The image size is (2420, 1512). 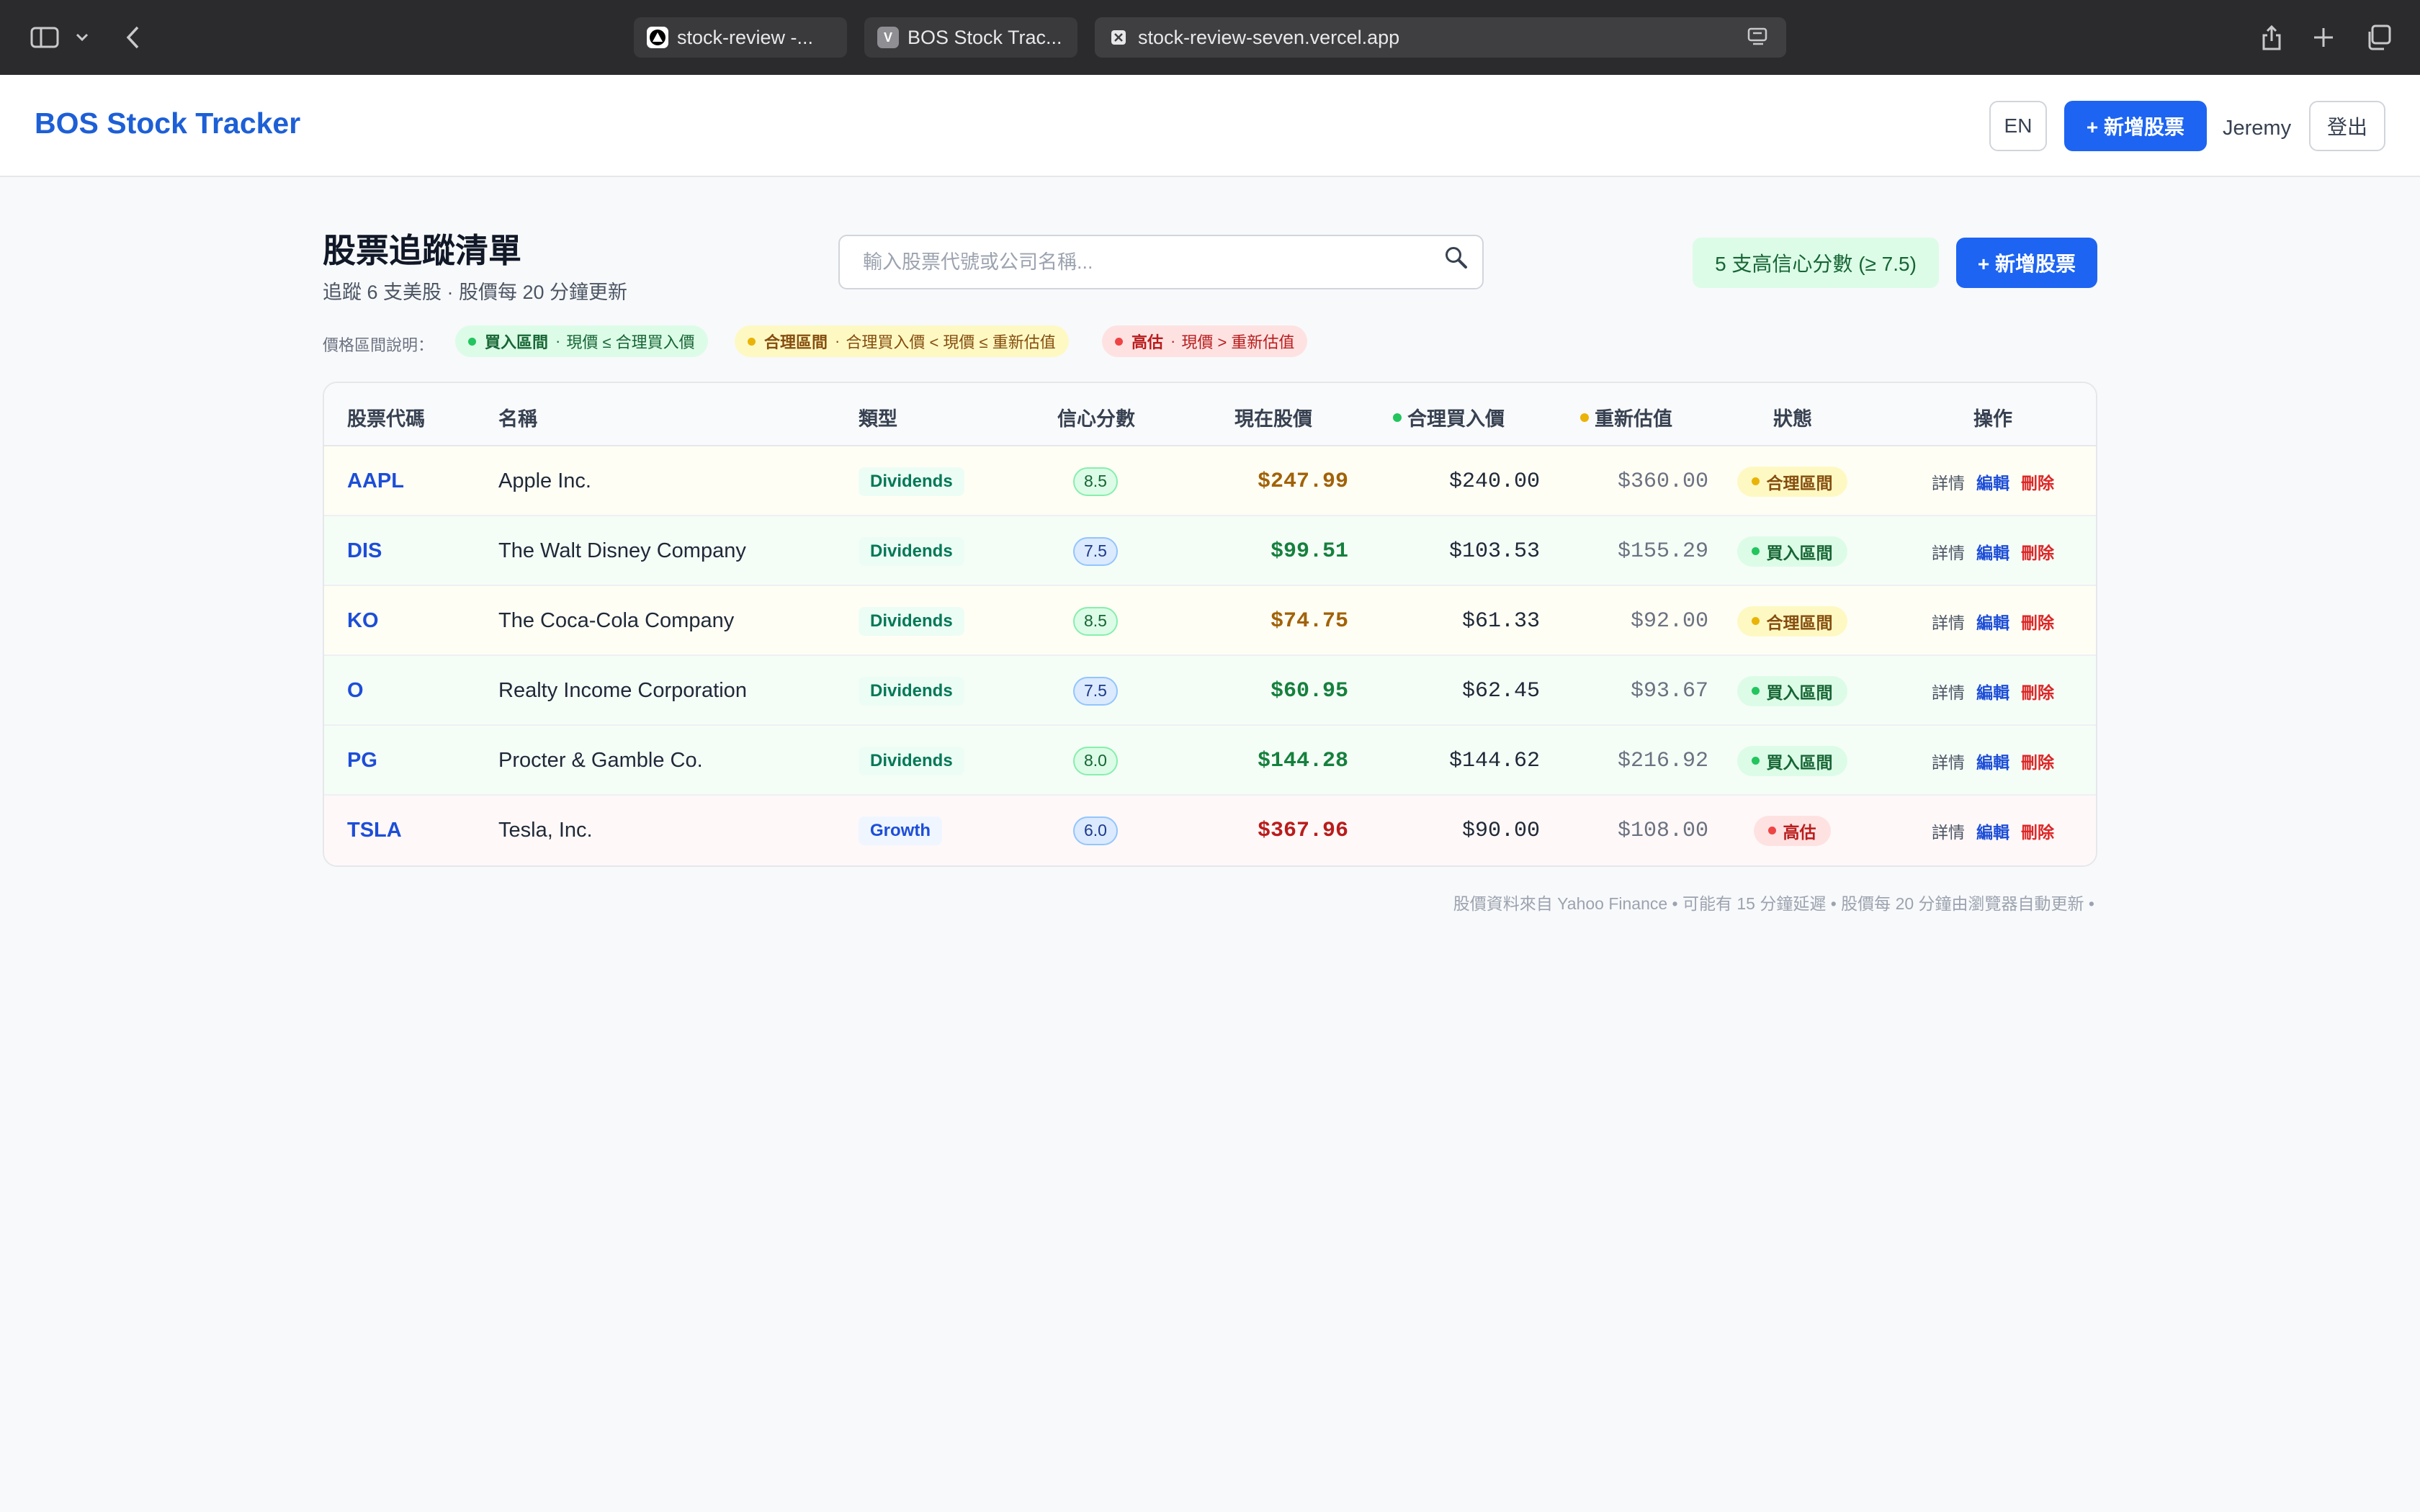 I want to click on legend-buy-zone: 買入區間 · 現價 ≤ 合理買入價, so click(x=581, y=341).